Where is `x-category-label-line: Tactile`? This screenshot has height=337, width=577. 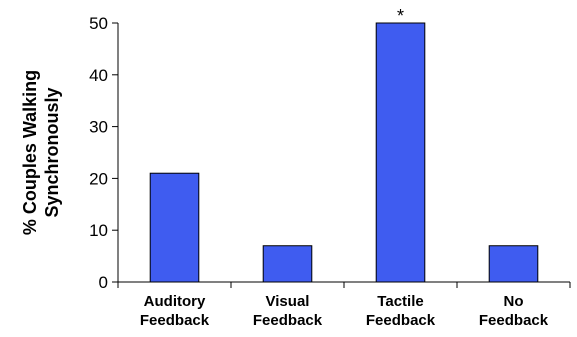
x-category-label-line: Tactile is located at coordinates (400, 301).